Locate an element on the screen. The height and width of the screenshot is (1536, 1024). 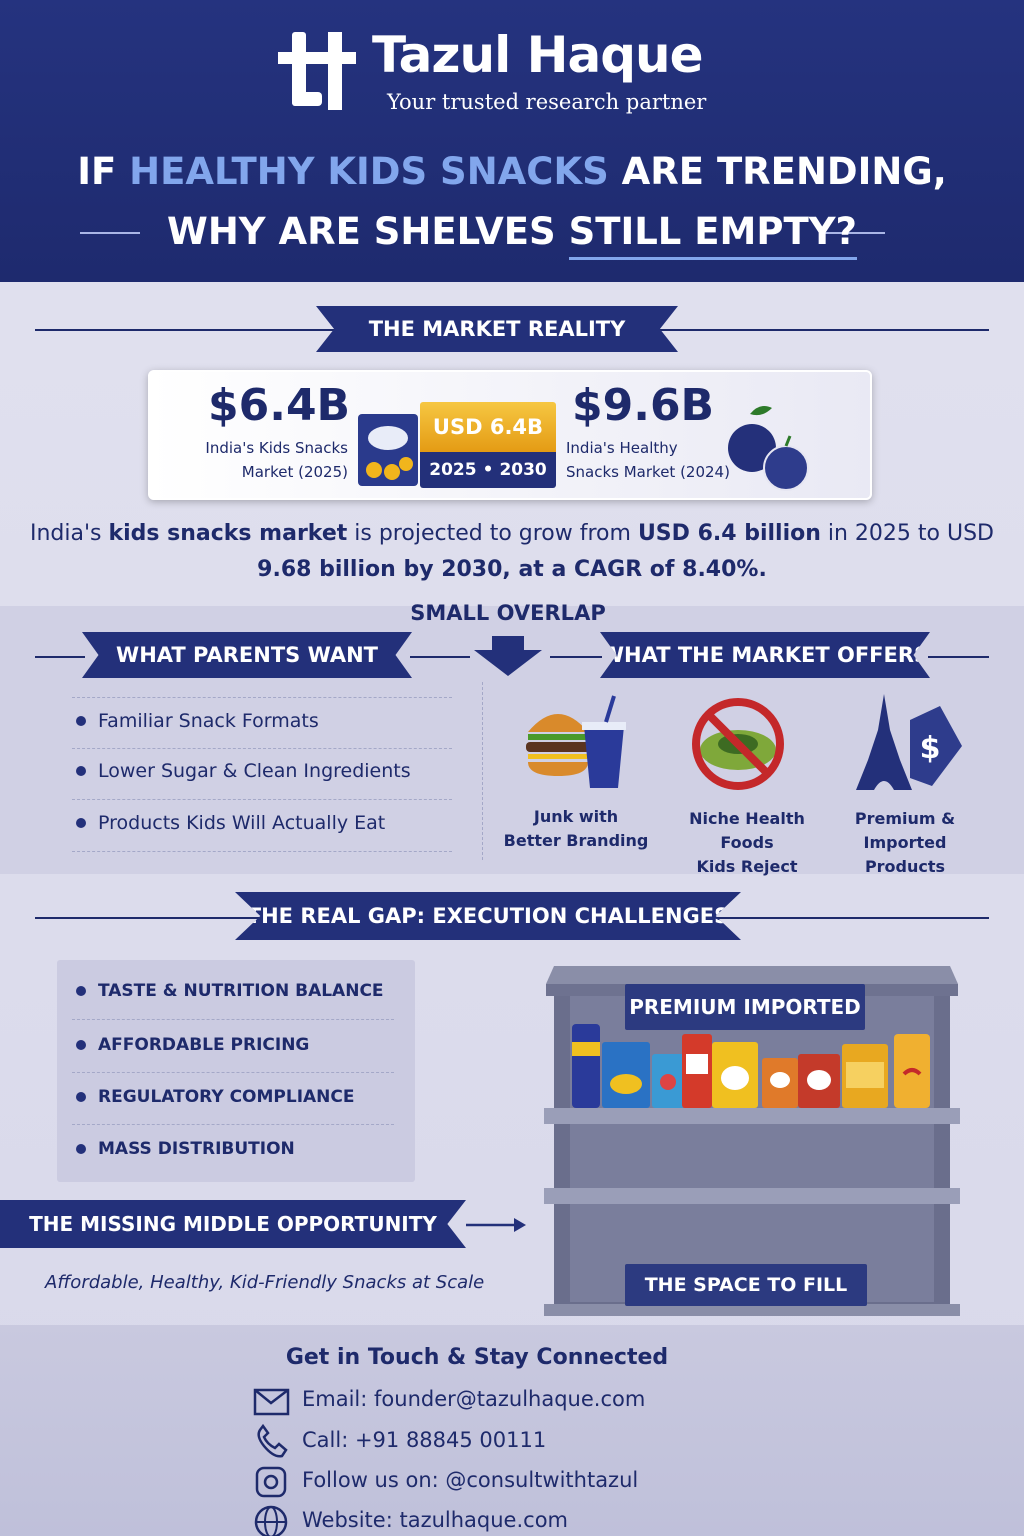
summary-part: USD 6.4 billion is located at coordinates (729, 533).